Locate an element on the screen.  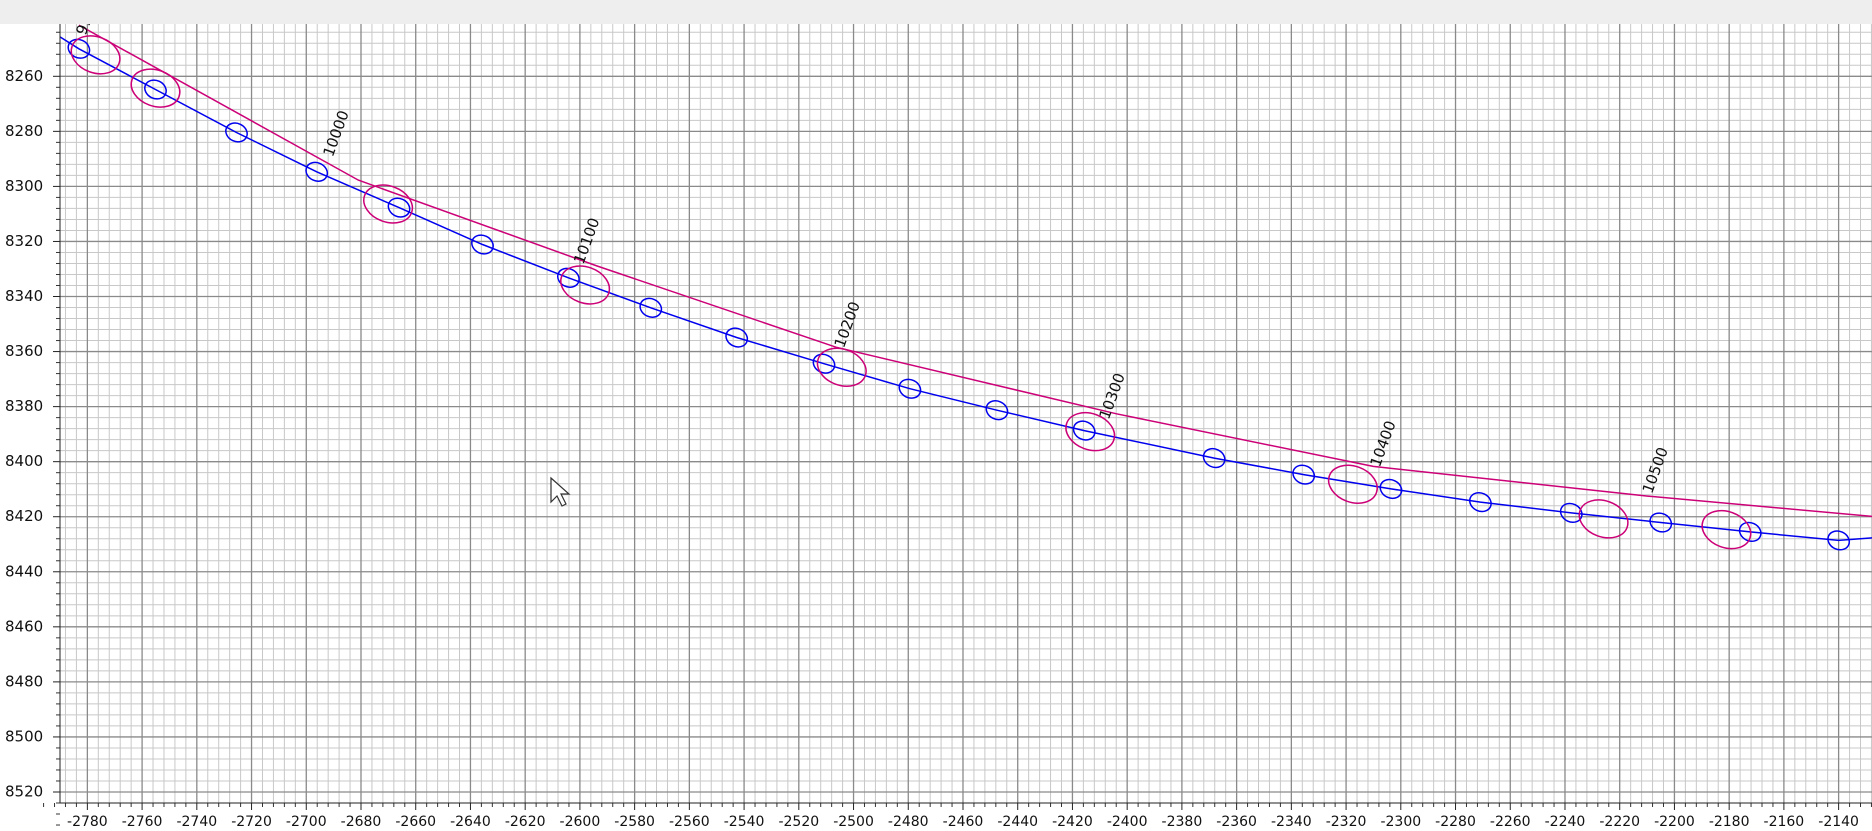
x-tick-label: -2480 is located at coordinates (908, 822).